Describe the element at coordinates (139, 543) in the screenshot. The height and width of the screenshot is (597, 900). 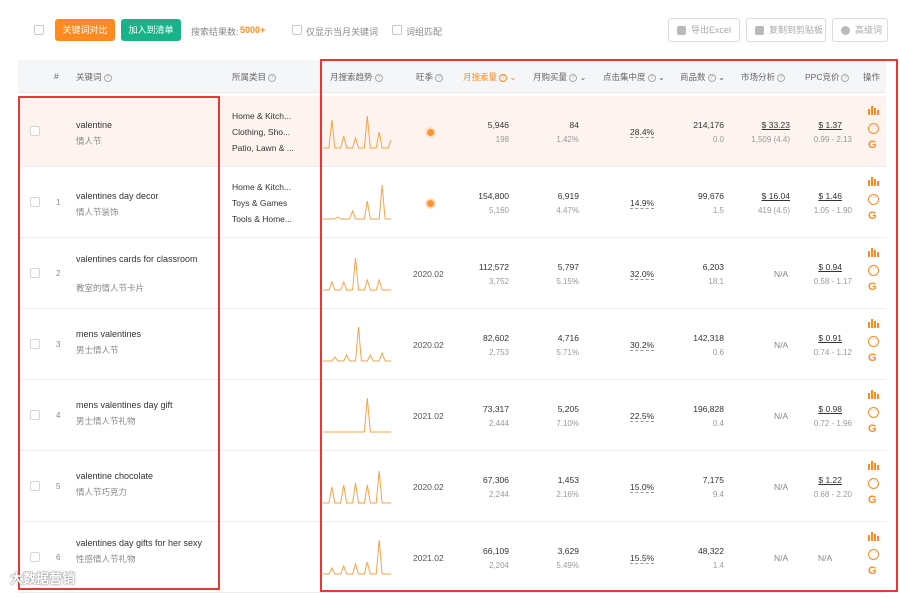
I see `keyword-text: valentines day gifts for her sexy` at that location.